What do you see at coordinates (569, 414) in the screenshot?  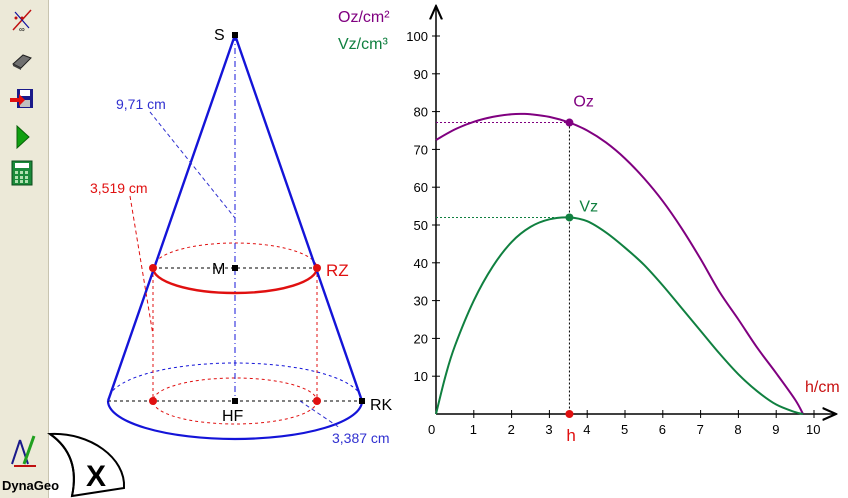 I see `h-slider-point` at bounding box center [569, 414].